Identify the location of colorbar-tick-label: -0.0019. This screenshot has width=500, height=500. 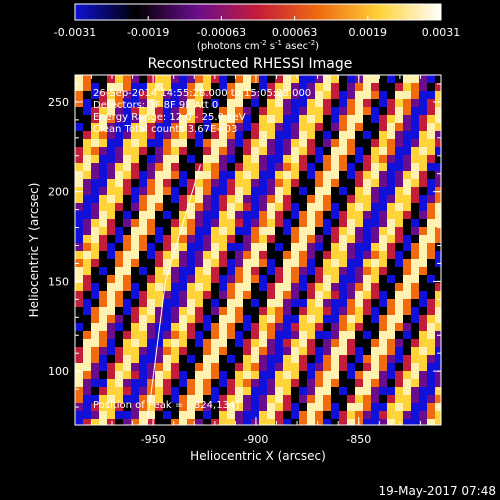
(148, 32).